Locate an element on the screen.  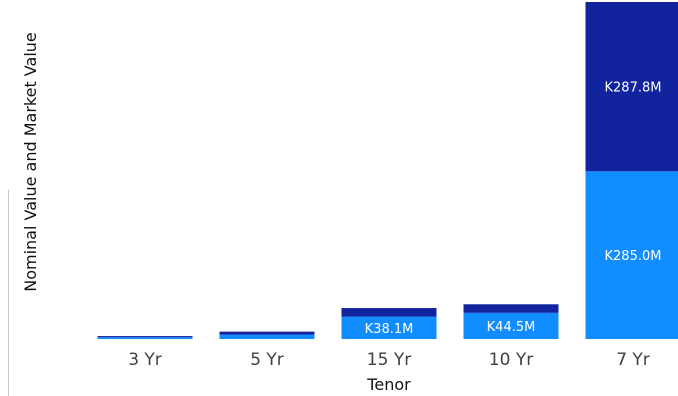
data-label-7-yr-series-1: K285.0M is located at coordinates (633, 256).